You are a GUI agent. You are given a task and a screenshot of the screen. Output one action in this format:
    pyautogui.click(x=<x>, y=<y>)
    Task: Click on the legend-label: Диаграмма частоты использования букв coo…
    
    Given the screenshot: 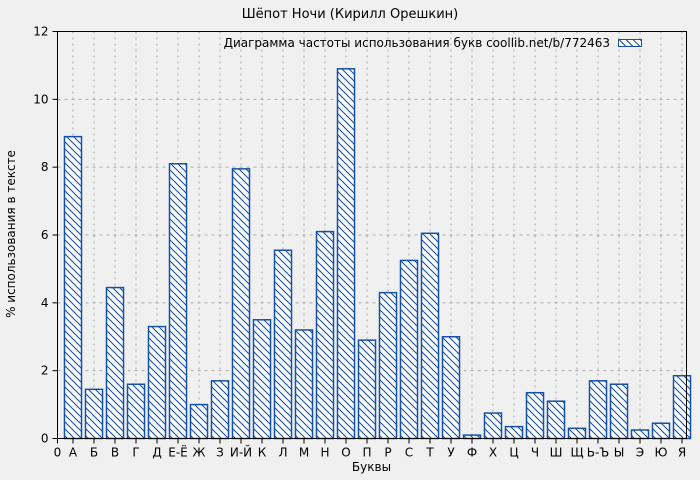 What is the action you would take?
    pyautogui.click(x=416, y=43)
    